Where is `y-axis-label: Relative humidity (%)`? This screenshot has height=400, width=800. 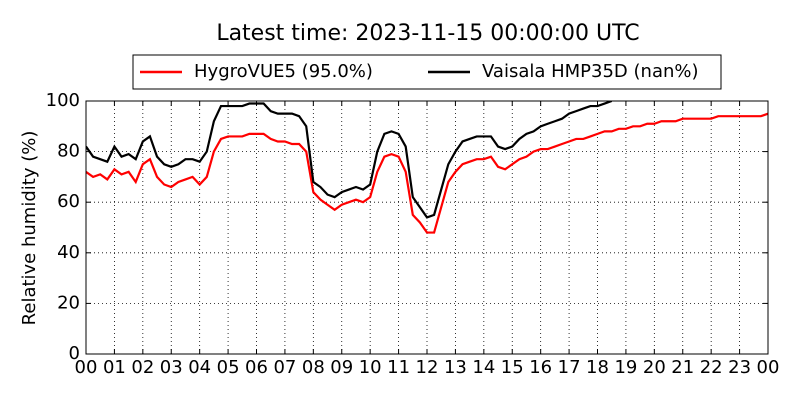
y-axis-label: Relative humidity (%) is located at coordinates (29, 228).